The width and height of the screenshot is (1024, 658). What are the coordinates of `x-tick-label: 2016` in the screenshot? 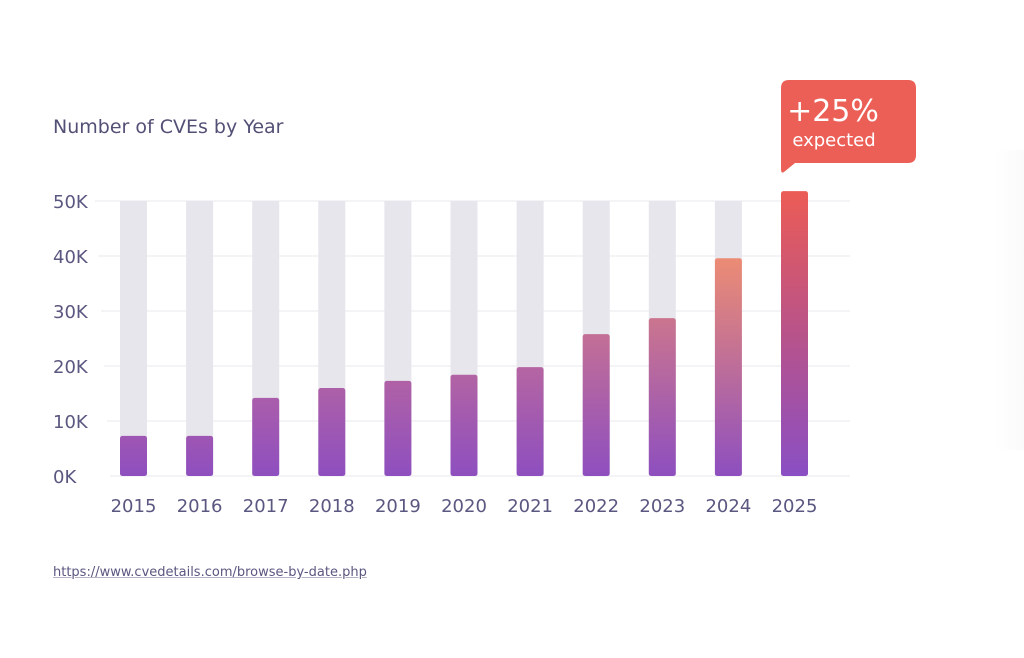 It's located at (200, 506).